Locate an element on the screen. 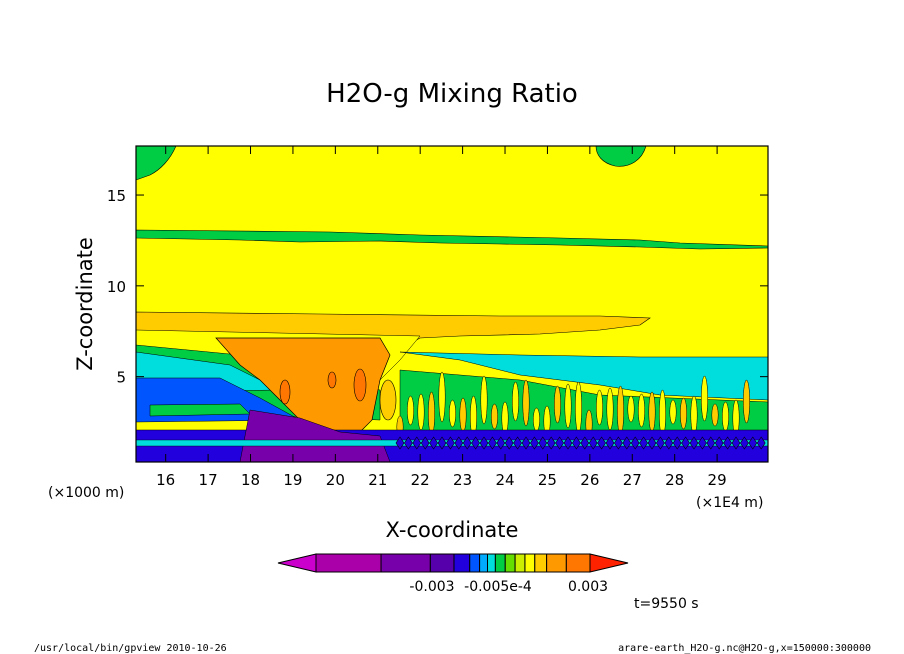 The width and height of the screenshot is (904, 654). upper-green-band is located at coordinates (452, 239).